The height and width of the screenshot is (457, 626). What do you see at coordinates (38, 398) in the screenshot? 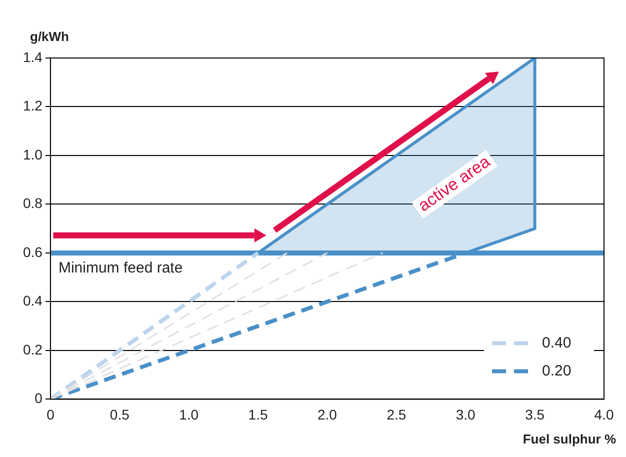
I see `y-tick-label: 0` at bounding box center [38, 398].